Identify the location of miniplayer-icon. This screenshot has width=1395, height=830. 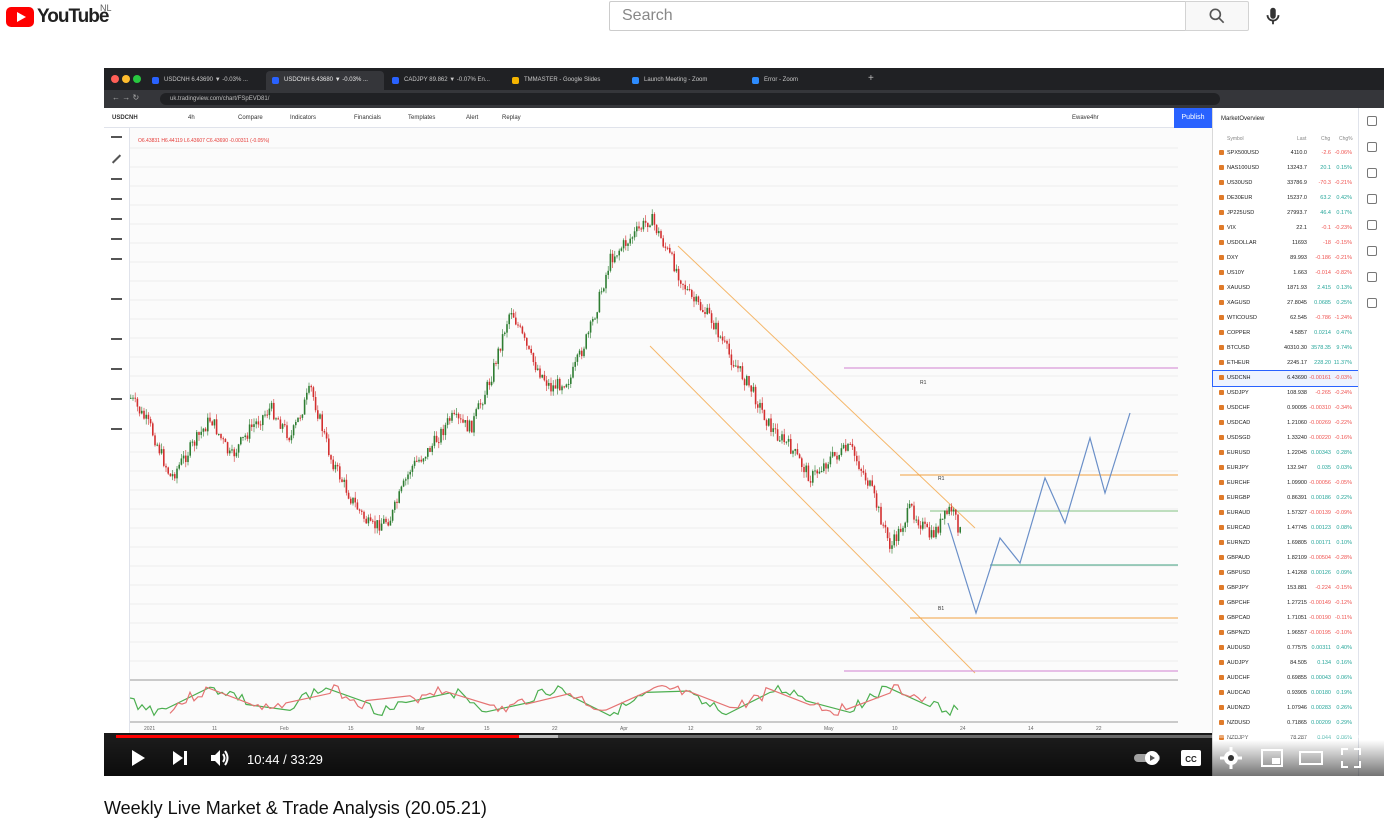
(1272, 758).